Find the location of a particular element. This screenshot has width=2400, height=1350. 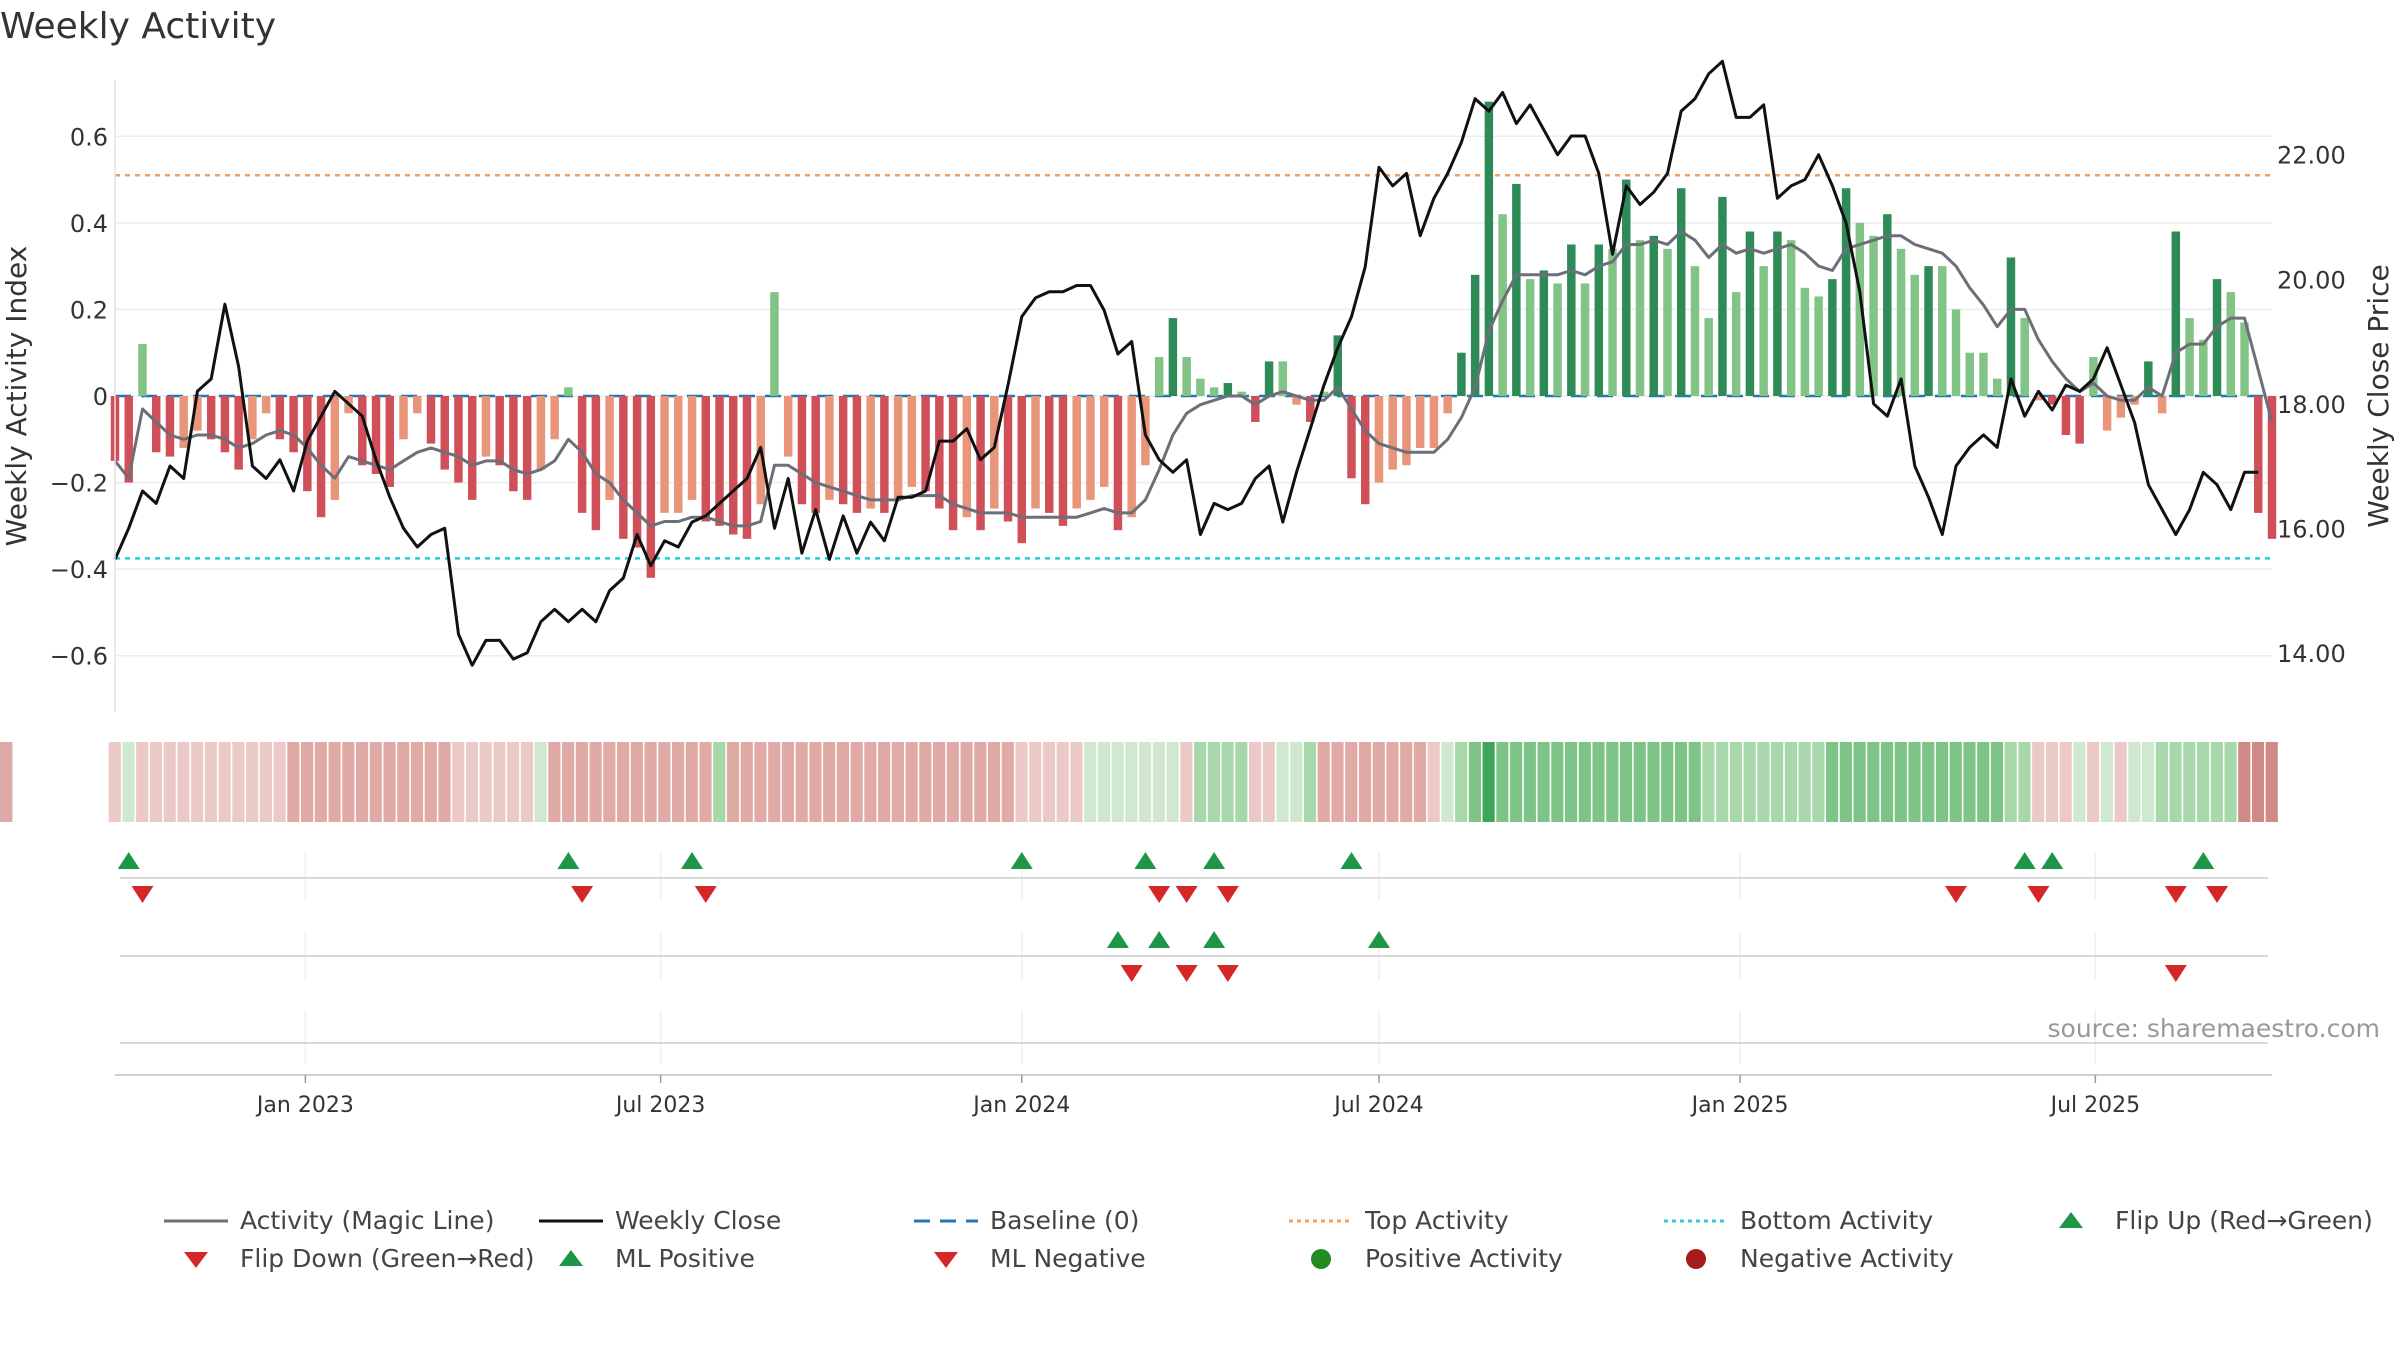

legend-item-magic-line: Activity (Magic Line) is located at coordinates (327, 1220).